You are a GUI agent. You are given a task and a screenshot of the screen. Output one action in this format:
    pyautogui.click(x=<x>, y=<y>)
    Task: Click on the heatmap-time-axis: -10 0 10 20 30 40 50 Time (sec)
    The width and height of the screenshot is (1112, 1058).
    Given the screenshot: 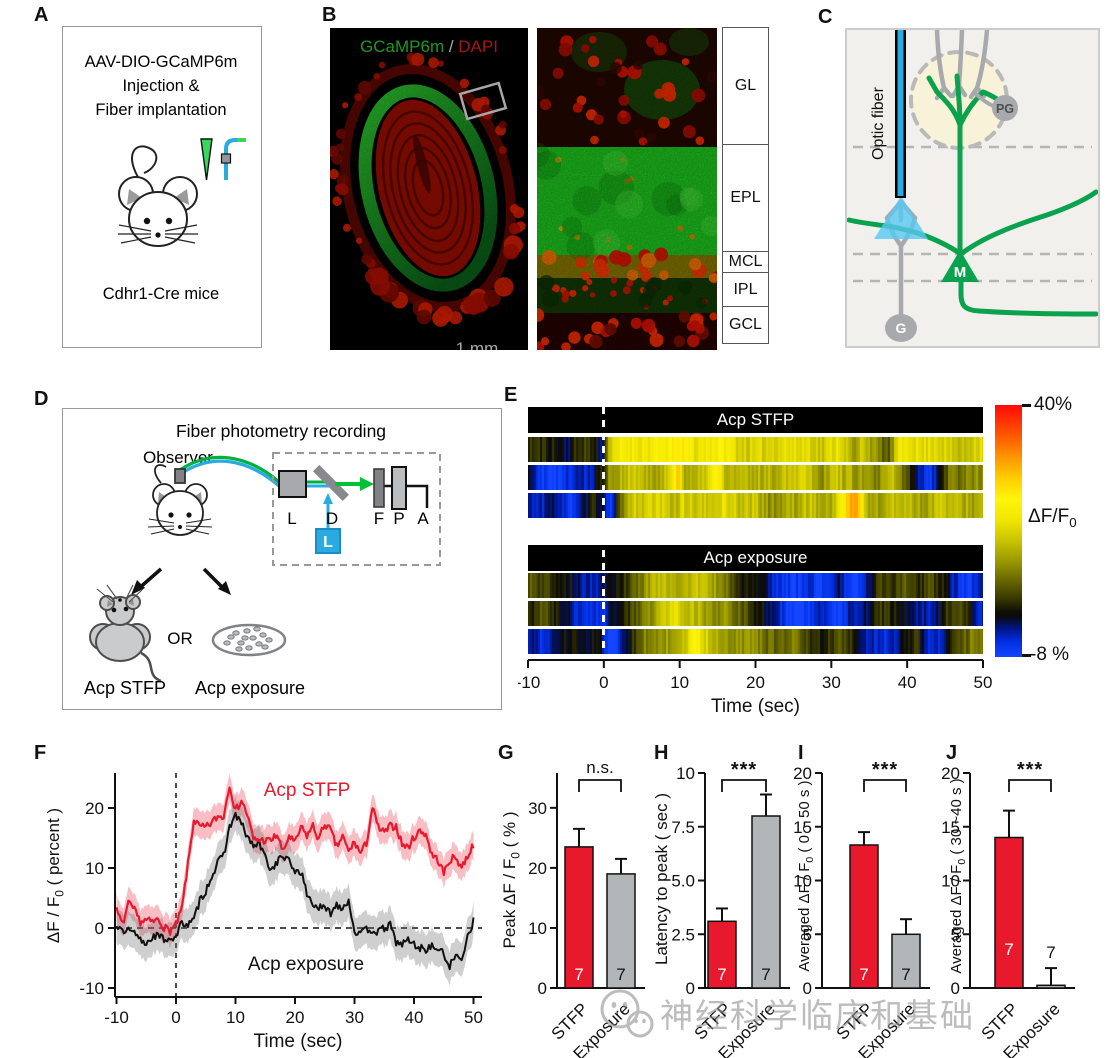 What is the action you would take?
    pyautogui.click(x=755, y=688)
    